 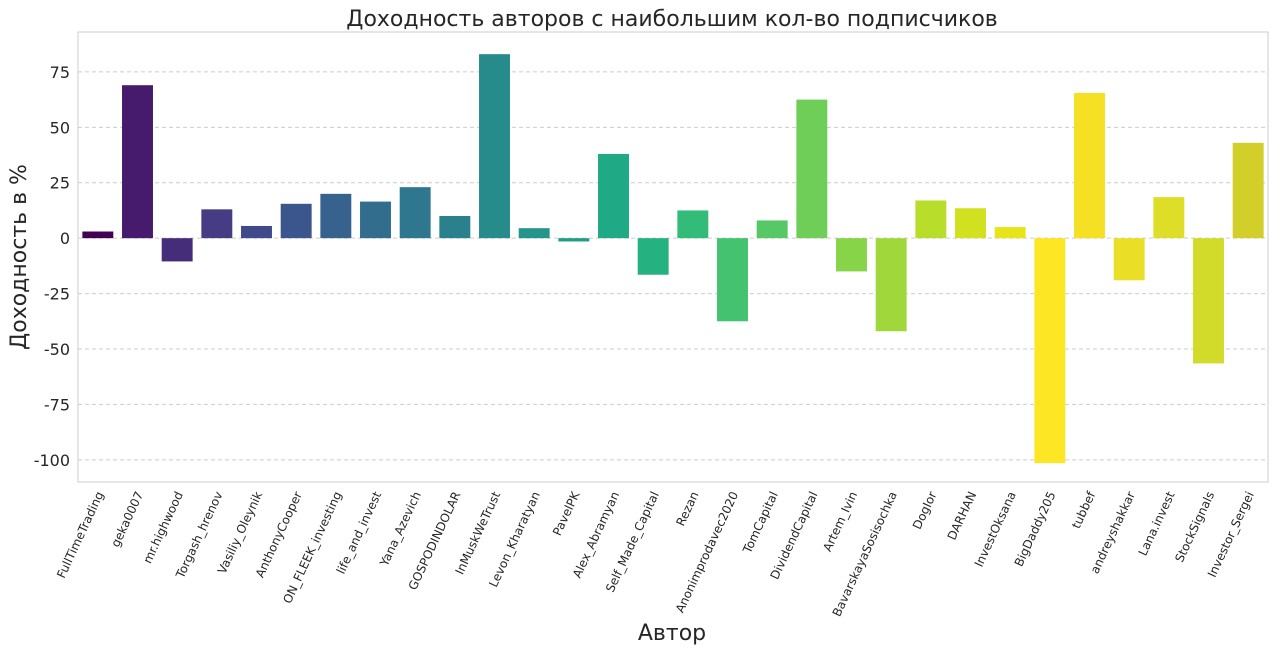 I want to click on y-tick-label: -50, so click(x=57, y=349).